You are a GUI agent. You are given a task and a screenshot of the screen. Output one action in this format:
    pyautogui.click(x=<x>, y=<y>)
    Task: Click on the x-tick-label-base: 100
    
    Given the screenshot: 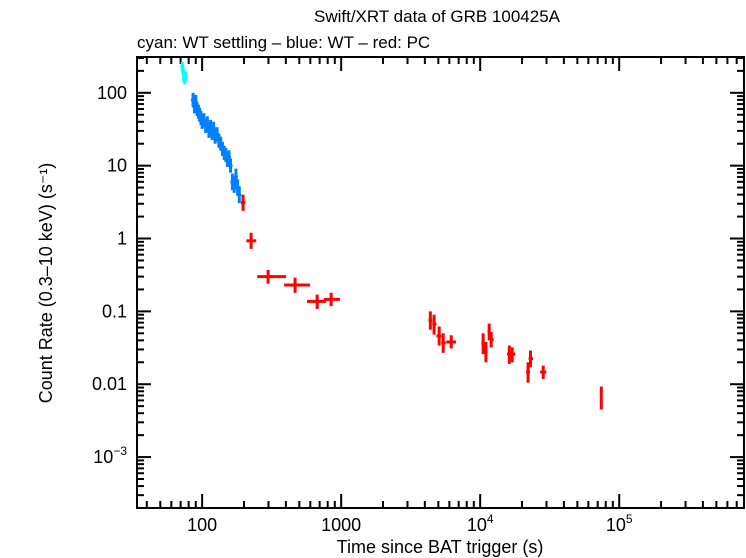 What is the action you would take?
    pyautogui.click(x=202, y=525)
    